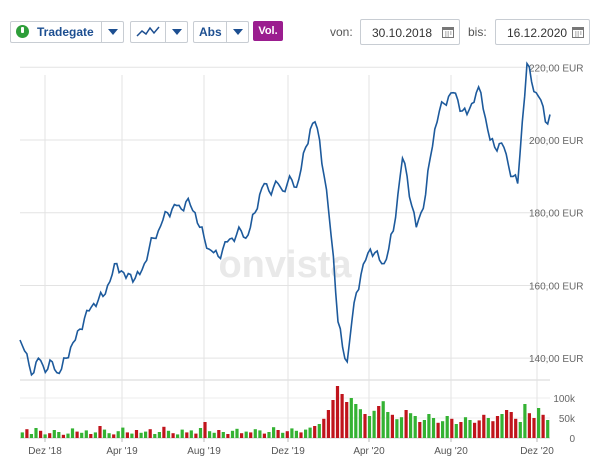 This screenshot has width=598, height=465. Describe the element at coordinates (341, 32) in the screenshot. I see `from-date-label: von:` at that location.